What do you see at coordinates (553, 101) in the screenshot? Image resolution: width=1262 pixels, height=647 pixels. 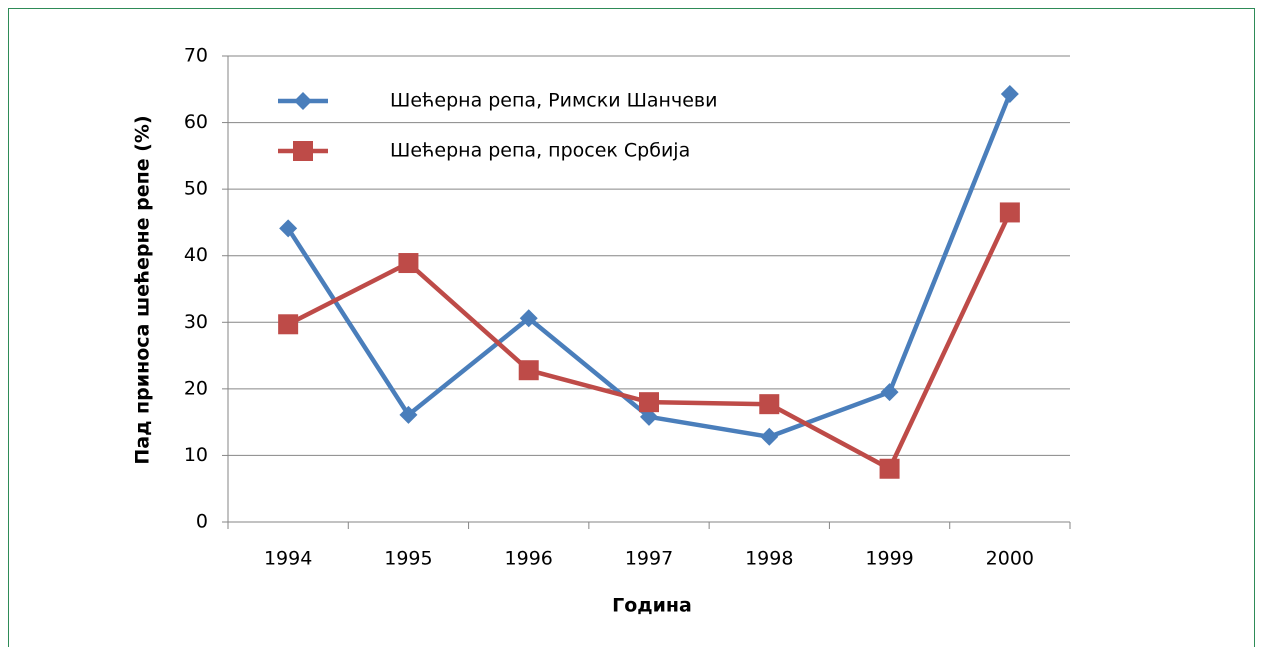 I see `legend-label: Шећерна репа, Римски Шанчеви` at bounding box center [553, 101].